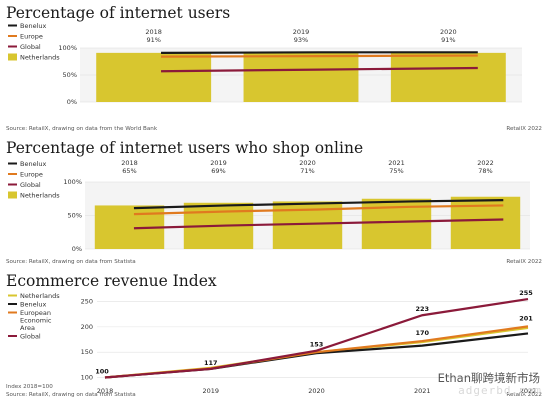 This screenshot has width=550, height=403. Describe the element at coordinates (422, 309) in the screenshot. I see `data-label: 223` at that location.